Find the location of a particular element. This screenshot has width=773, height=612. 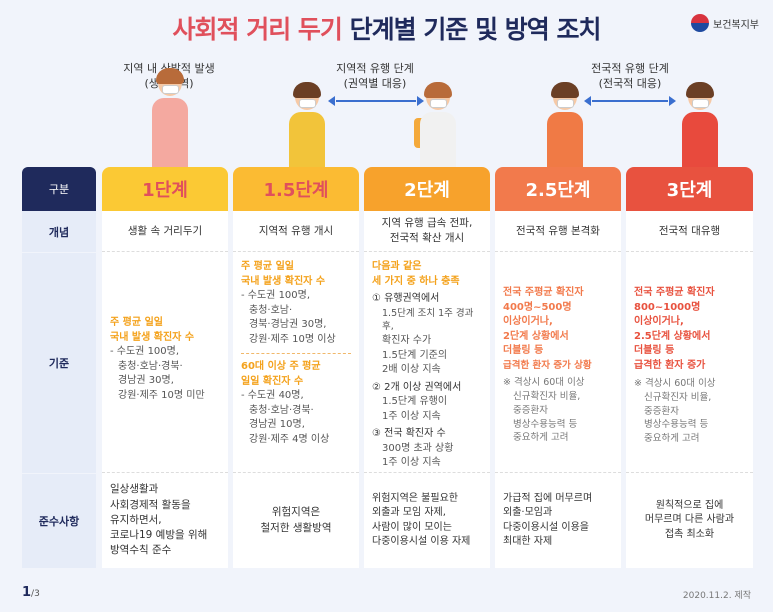

rules-line: 접촉 최소화 is located at coordinates (689, 534).